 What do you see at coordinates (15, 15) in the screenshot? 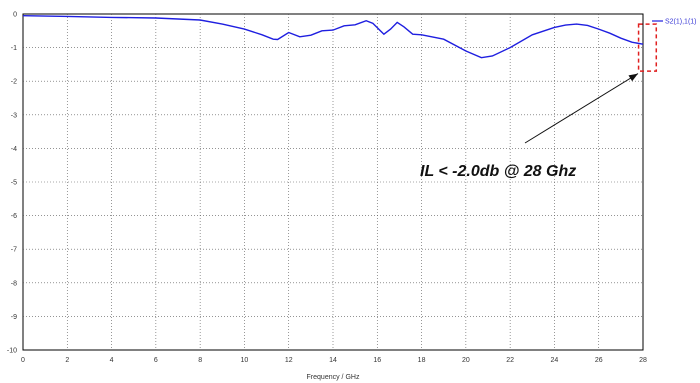
I see `y-tick-label: 0` at bounding box center [15, 15].